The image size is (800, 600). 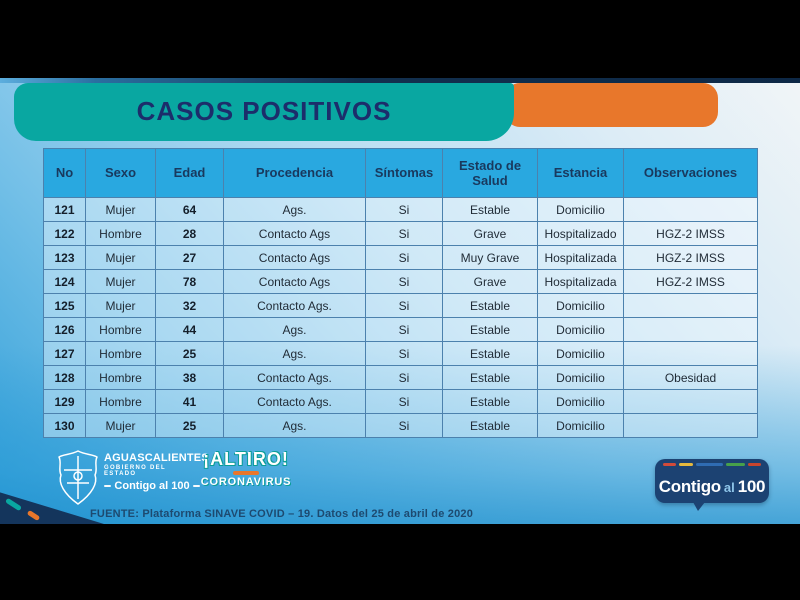 I want to click on table-cell: 27, so click(x=189, y=257).